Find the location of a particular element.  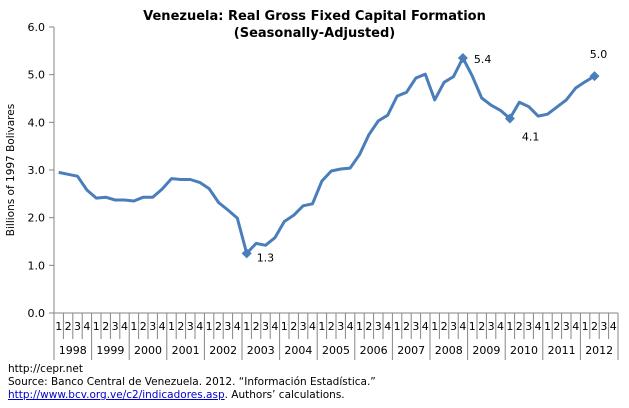

y-tick-label: 0.0 is located at coordinates (37, 313).